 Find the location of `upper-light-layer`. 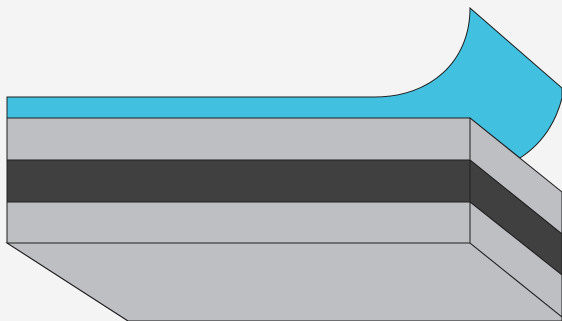

upper-light-layer is located at coordinates (238, 139).